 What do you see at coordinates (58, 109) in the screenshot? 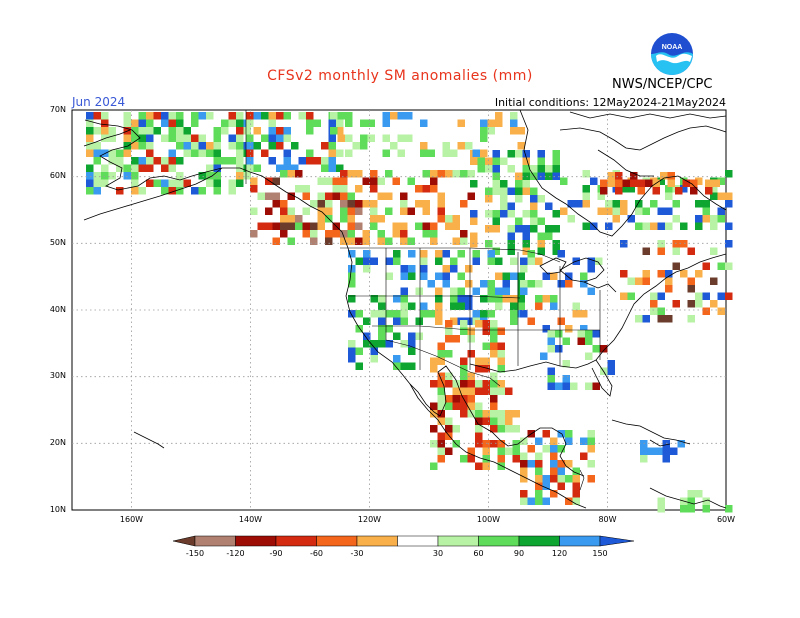
I see `lat-label: 70N` at bounding box center [58, 109].